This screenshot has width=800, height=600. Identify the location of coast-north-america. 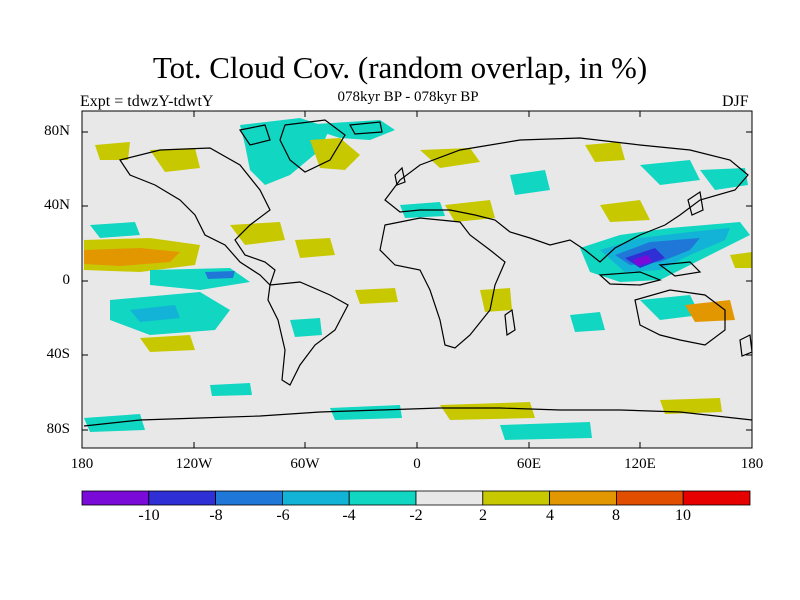
(197, 217).